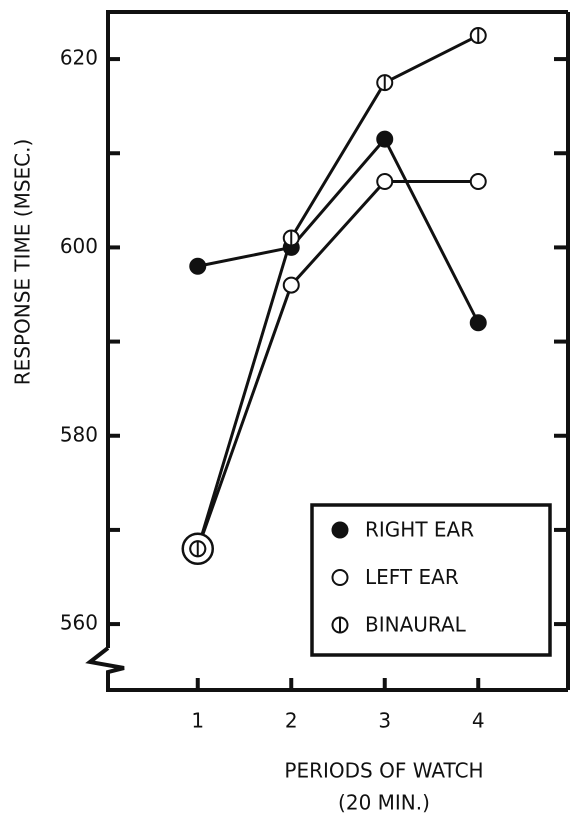  I want to click on y-tick-label: 620, so click(79, 58).